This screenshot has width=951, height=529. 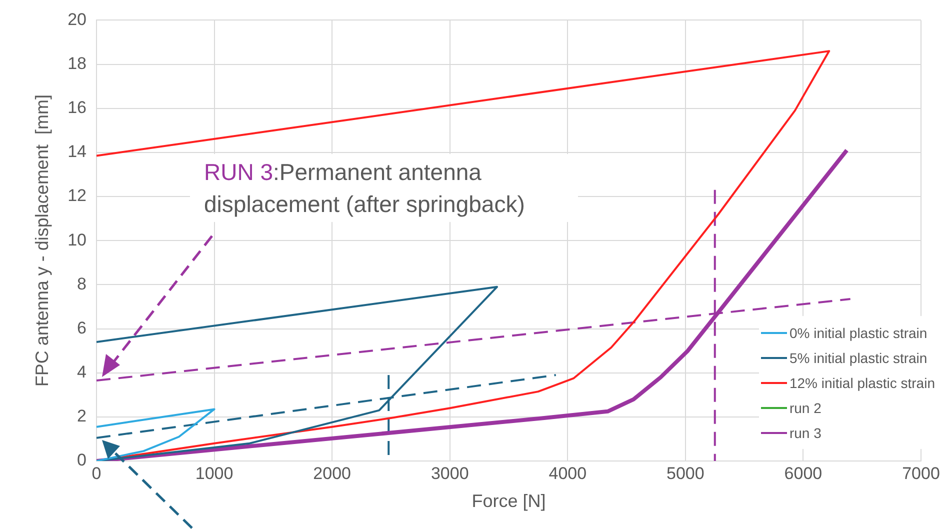 I want to click on y-tick-label: 14, so click(x=77, y=152).